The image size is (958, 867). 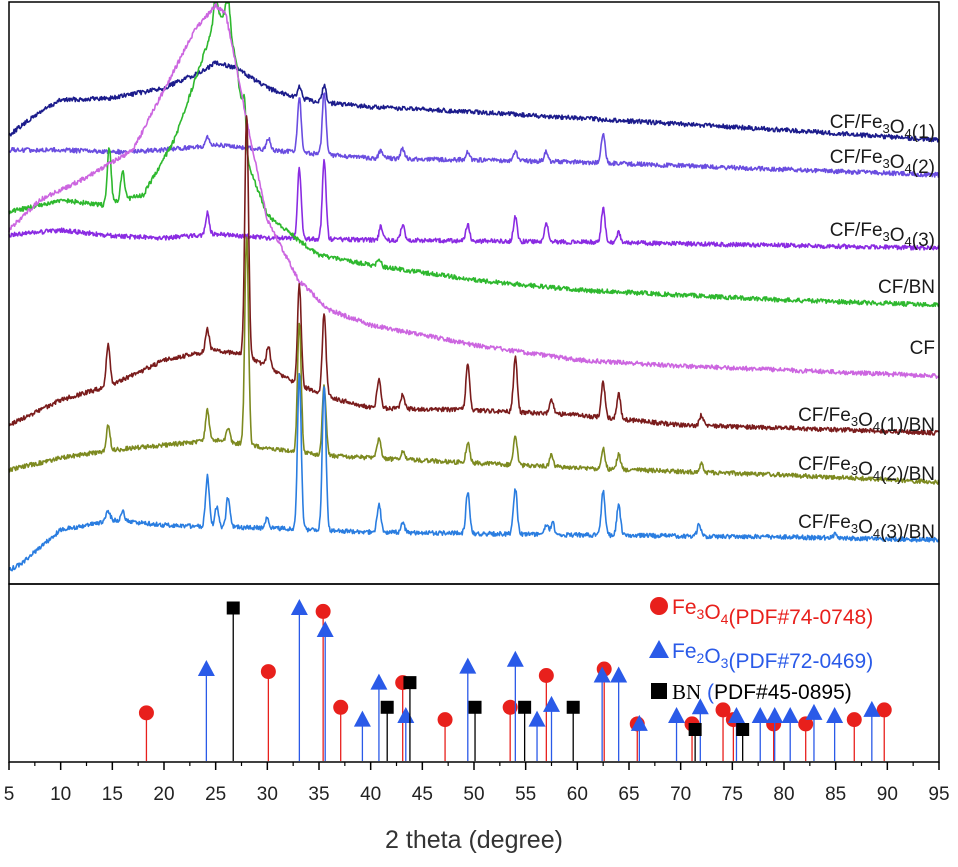 What do you see at coordinates (215, 794) in the screenshot?
I see `x-tick-label: 25` at bounding box center [215, 794].